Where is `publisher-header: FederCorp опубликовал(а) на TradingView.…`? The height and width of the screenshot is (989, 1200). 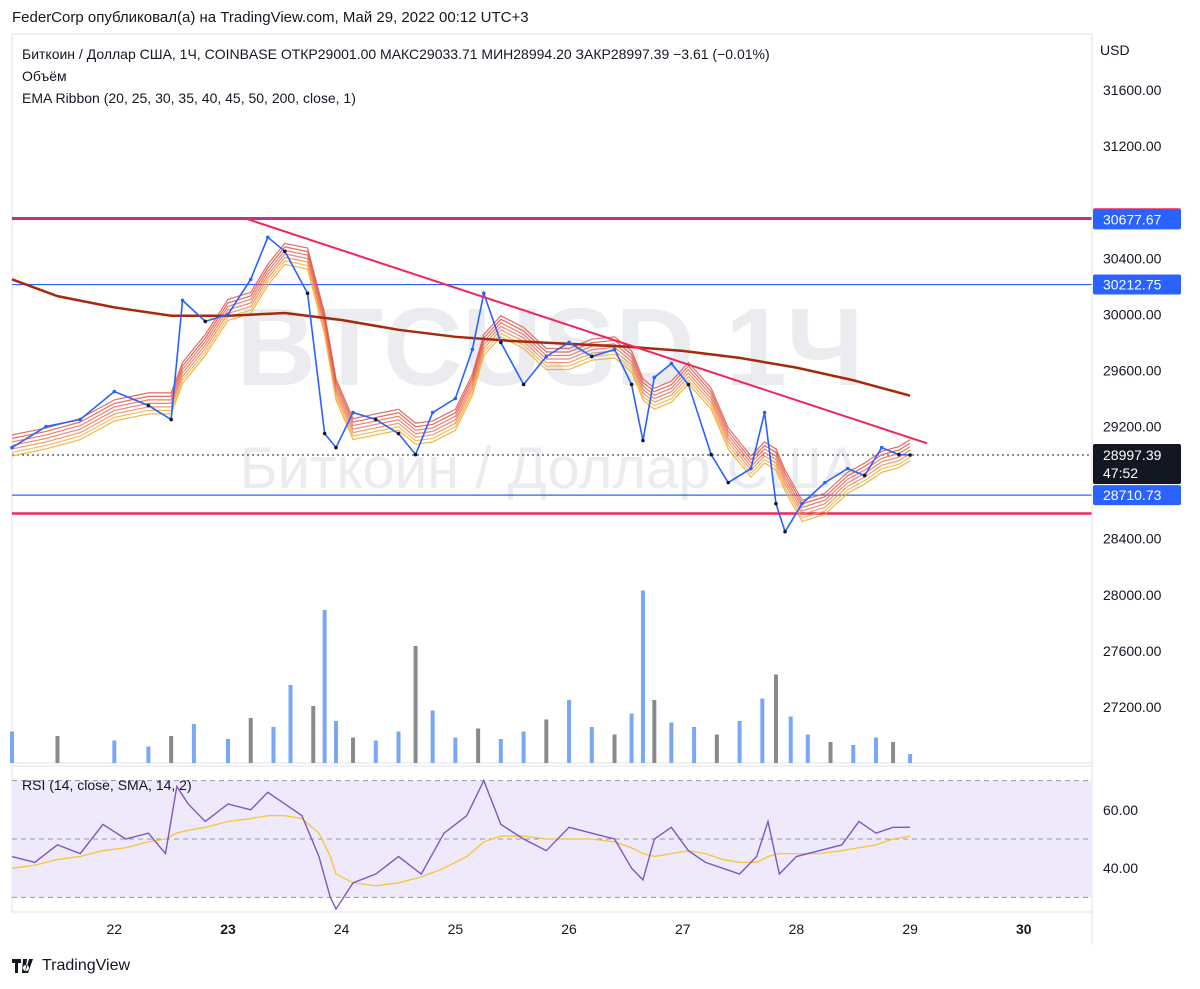
publisher-header: FederCorp опубликовал(а) на TradingView.… is located at coordinates (270, 17).